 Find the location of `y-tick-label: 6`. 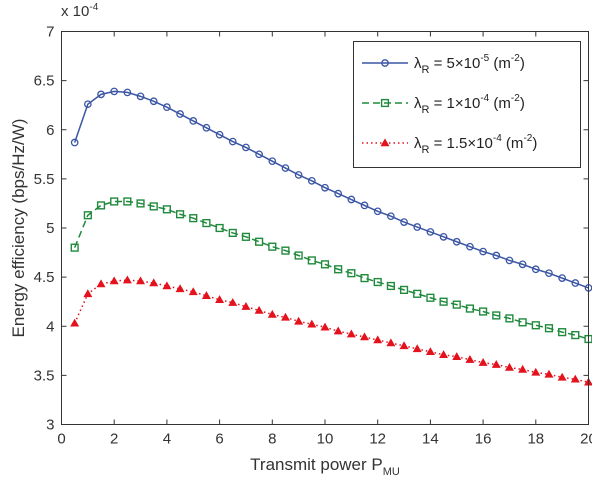

y-tick-label: 6 is located at coordinates (50, 130).